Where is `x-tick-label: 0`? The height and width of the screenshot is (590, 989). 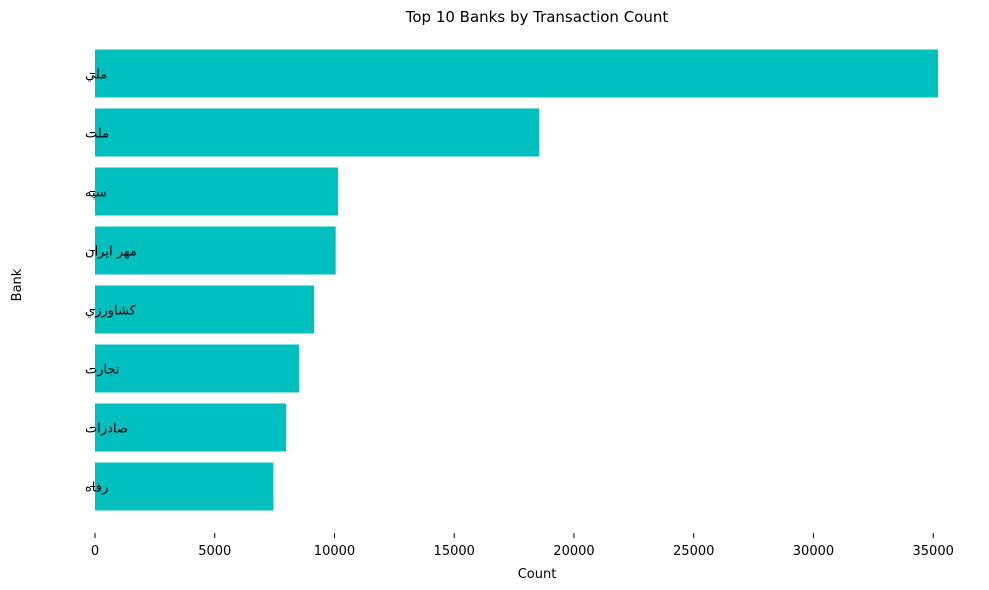
x-tick-label: 0 is located at coordinates (95, 551).